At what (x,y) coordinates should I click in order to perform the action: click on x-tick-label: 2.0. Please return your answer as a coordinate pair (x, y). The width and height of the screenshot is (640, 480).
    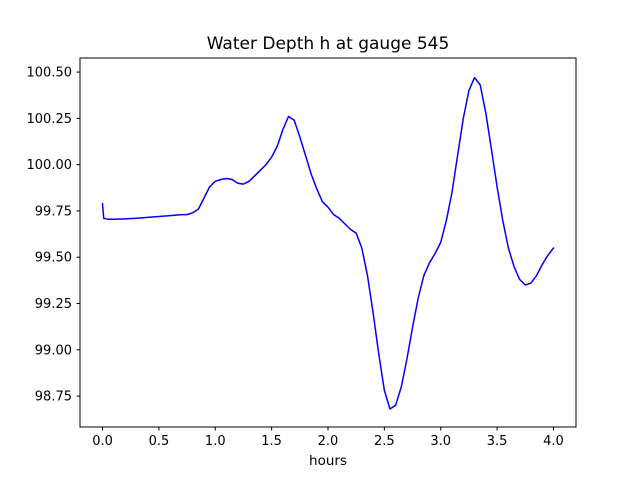
    Looking at the image, I should click on (328, 441).